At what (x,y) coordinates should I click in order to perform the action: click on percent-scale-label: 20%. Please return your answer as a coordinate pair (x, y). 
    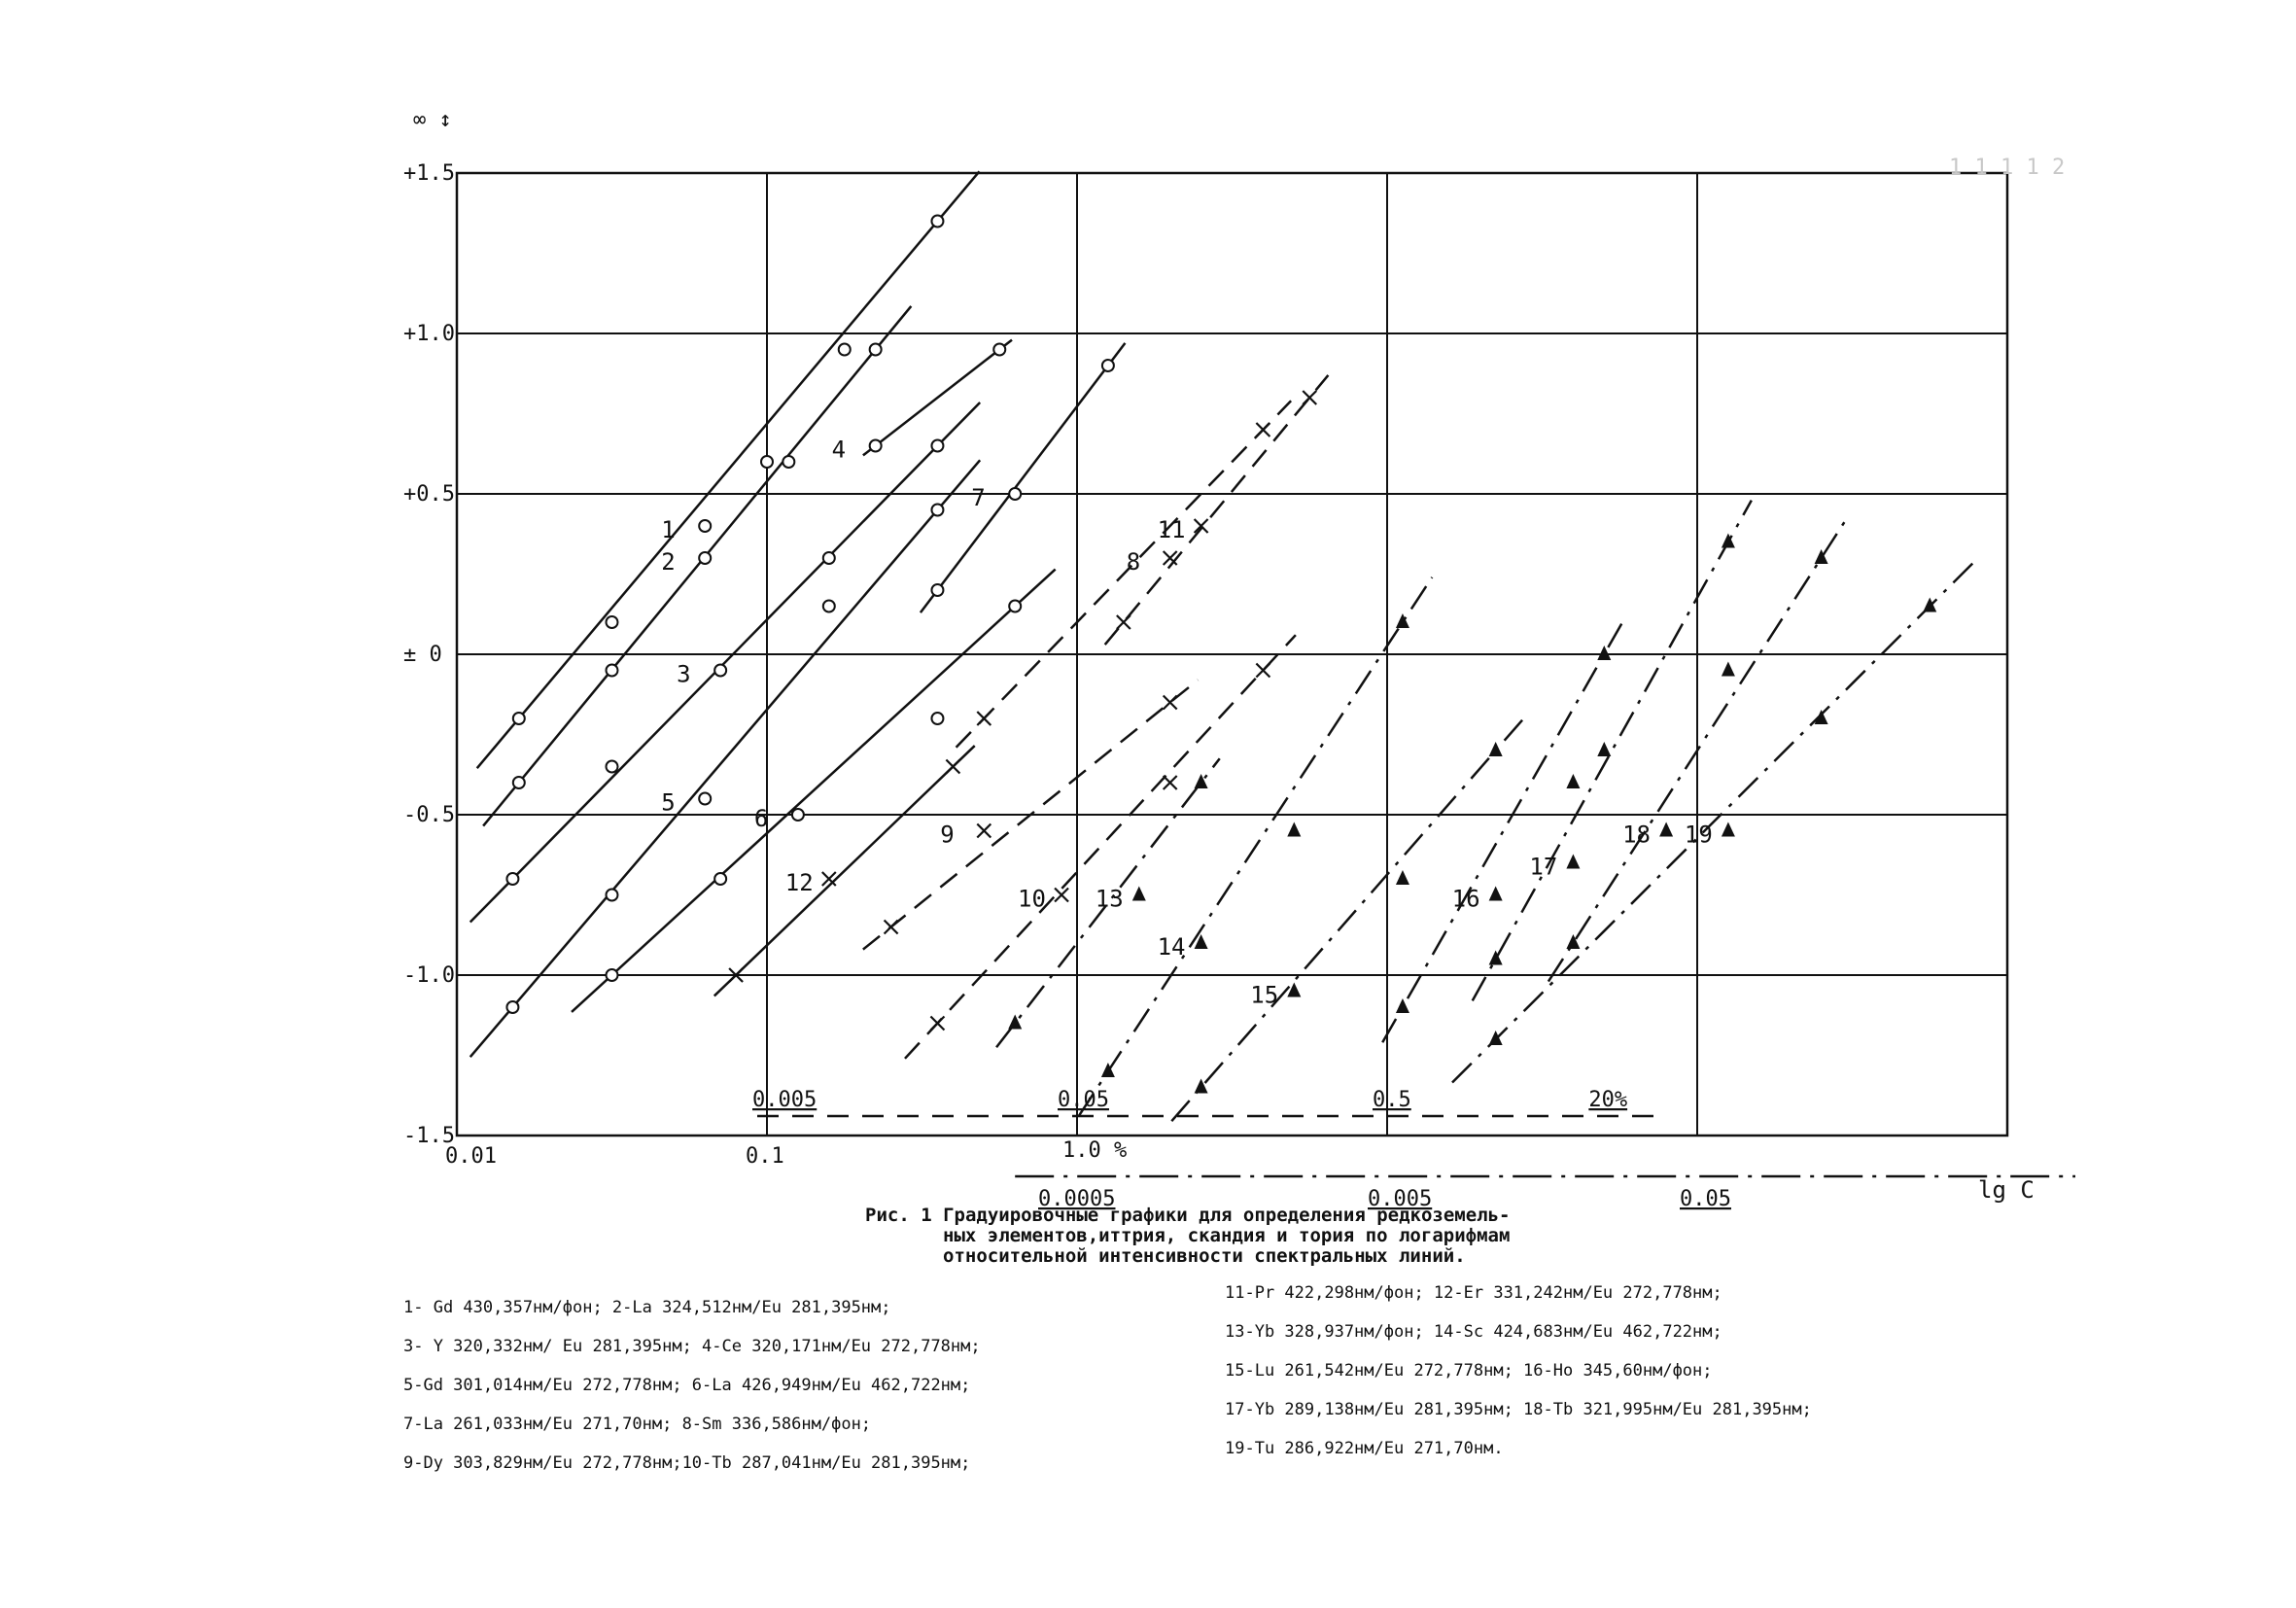
    Looking at the image, I should click on (1607, 1100).